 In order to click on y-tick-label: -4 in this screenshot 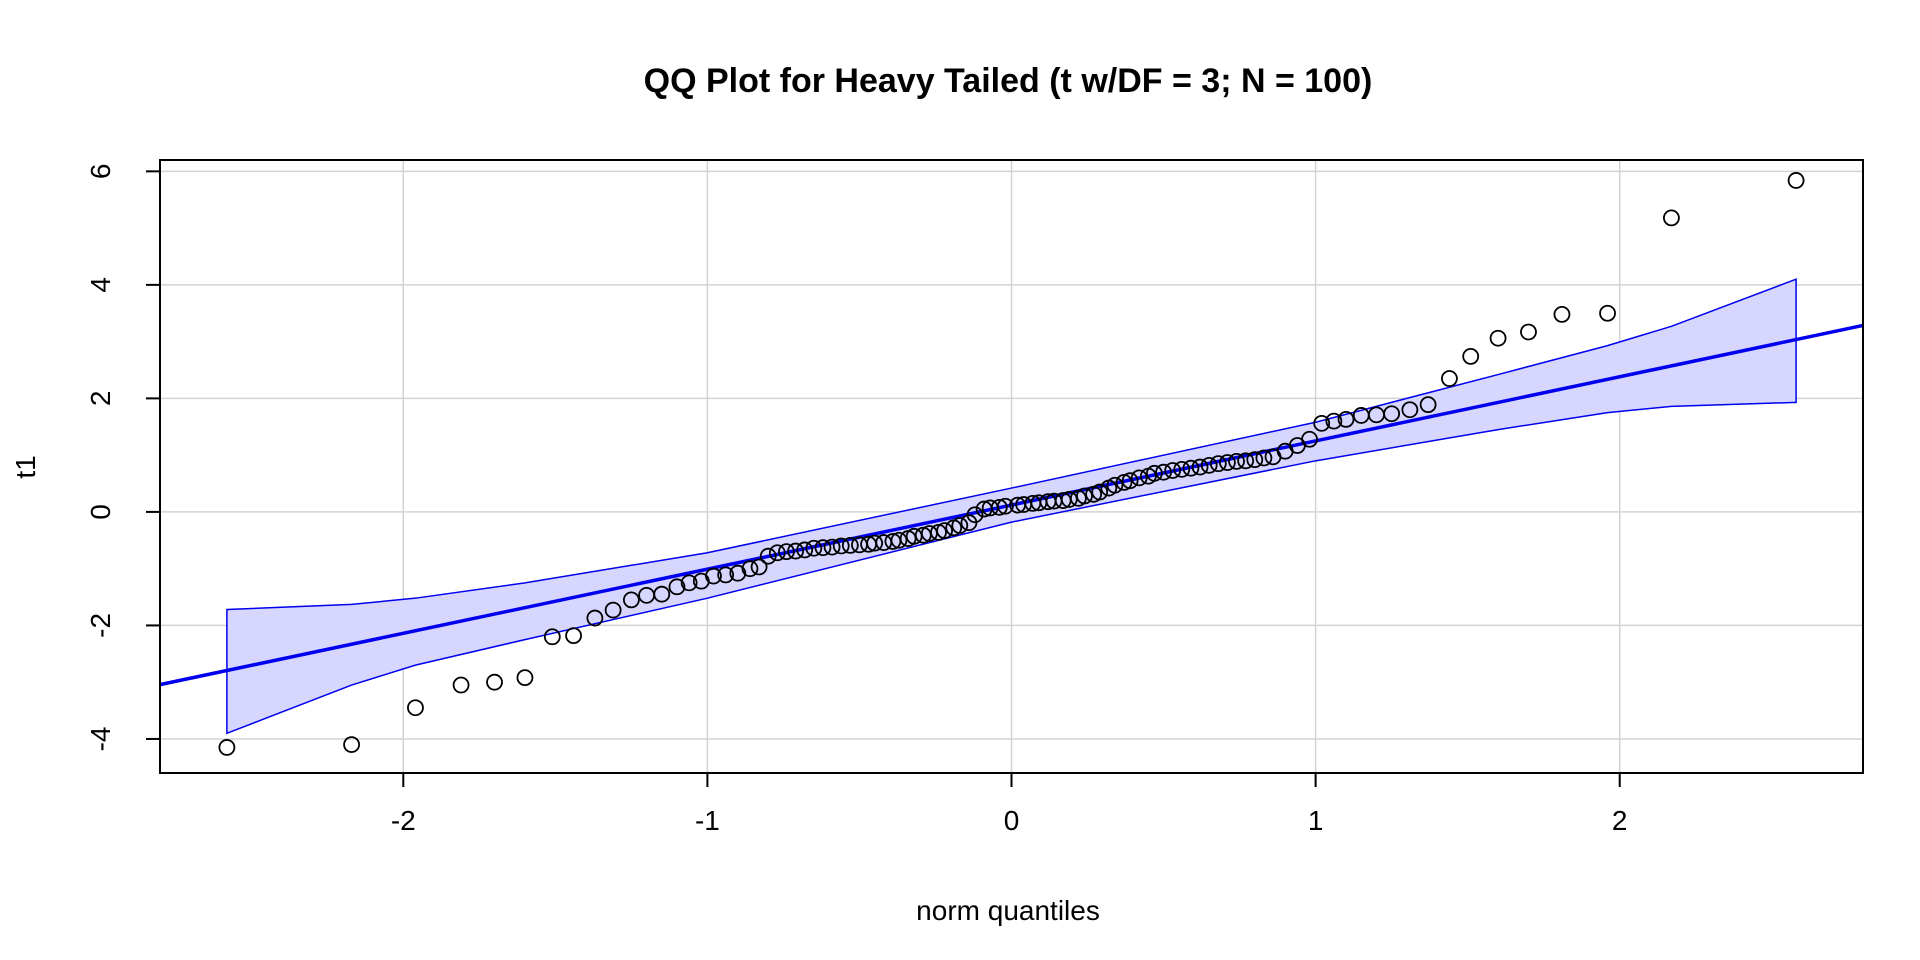, I will do `click(100, 738)`.